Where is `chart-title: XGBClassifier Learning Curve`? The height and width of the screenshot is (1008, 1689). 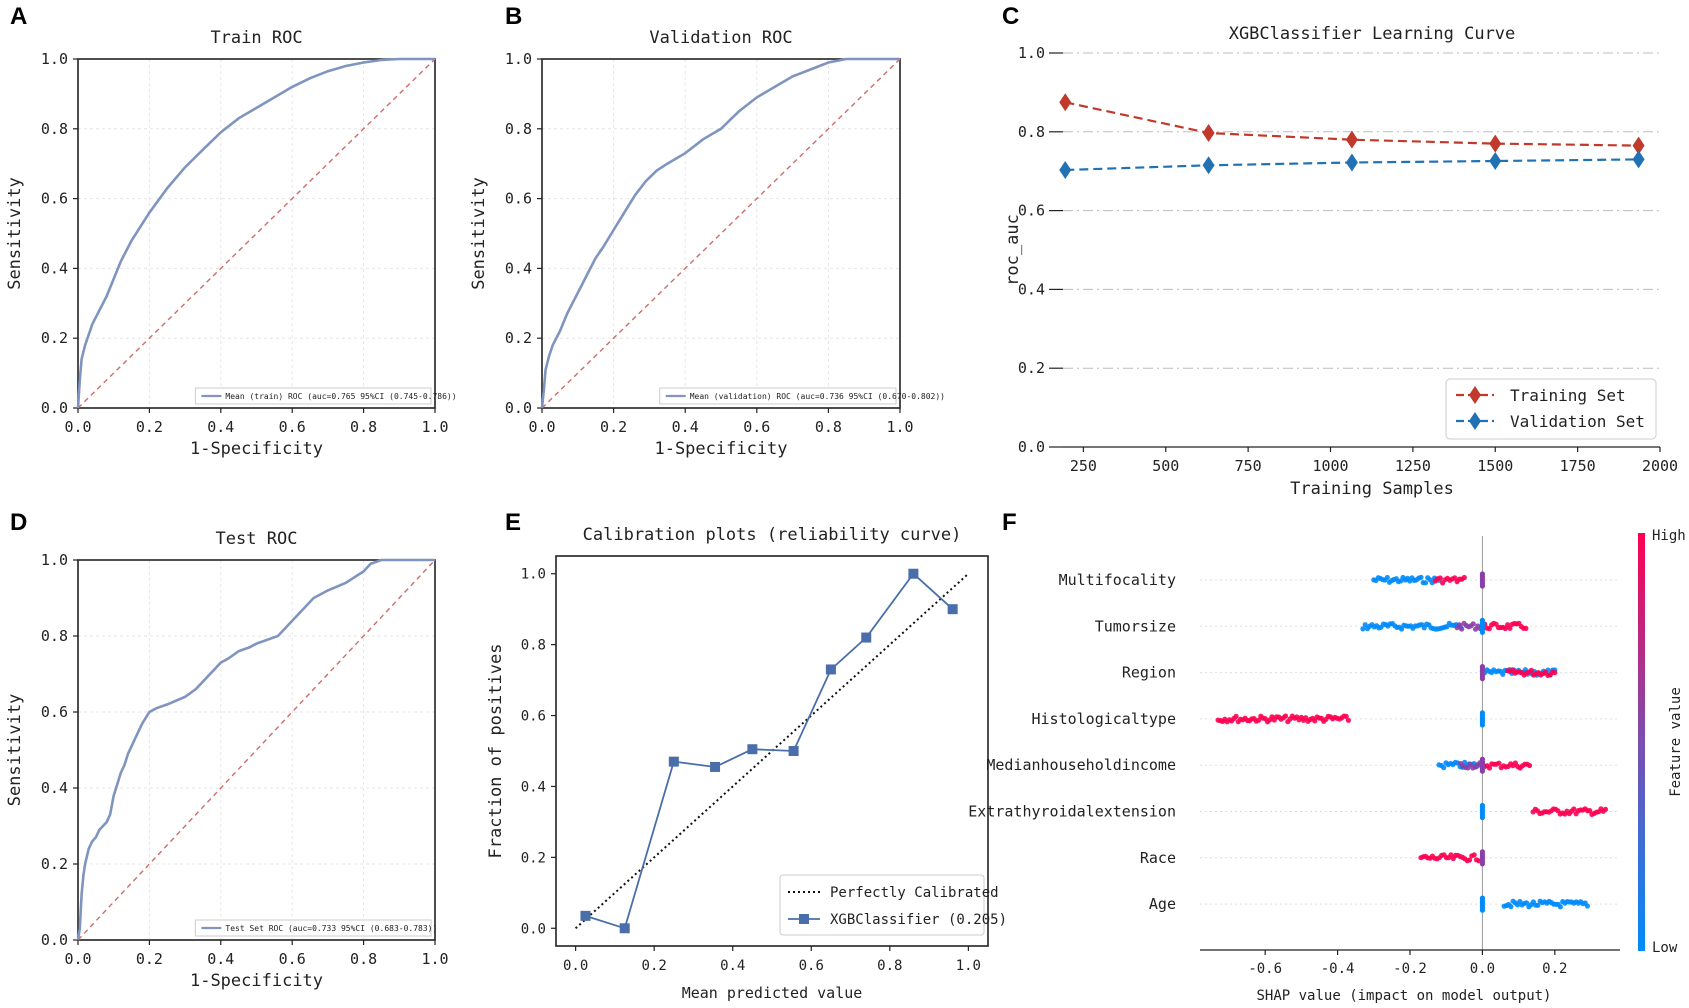
chart-title: XGBClassifier Learning Curve is located at coordinates (1372, 34).